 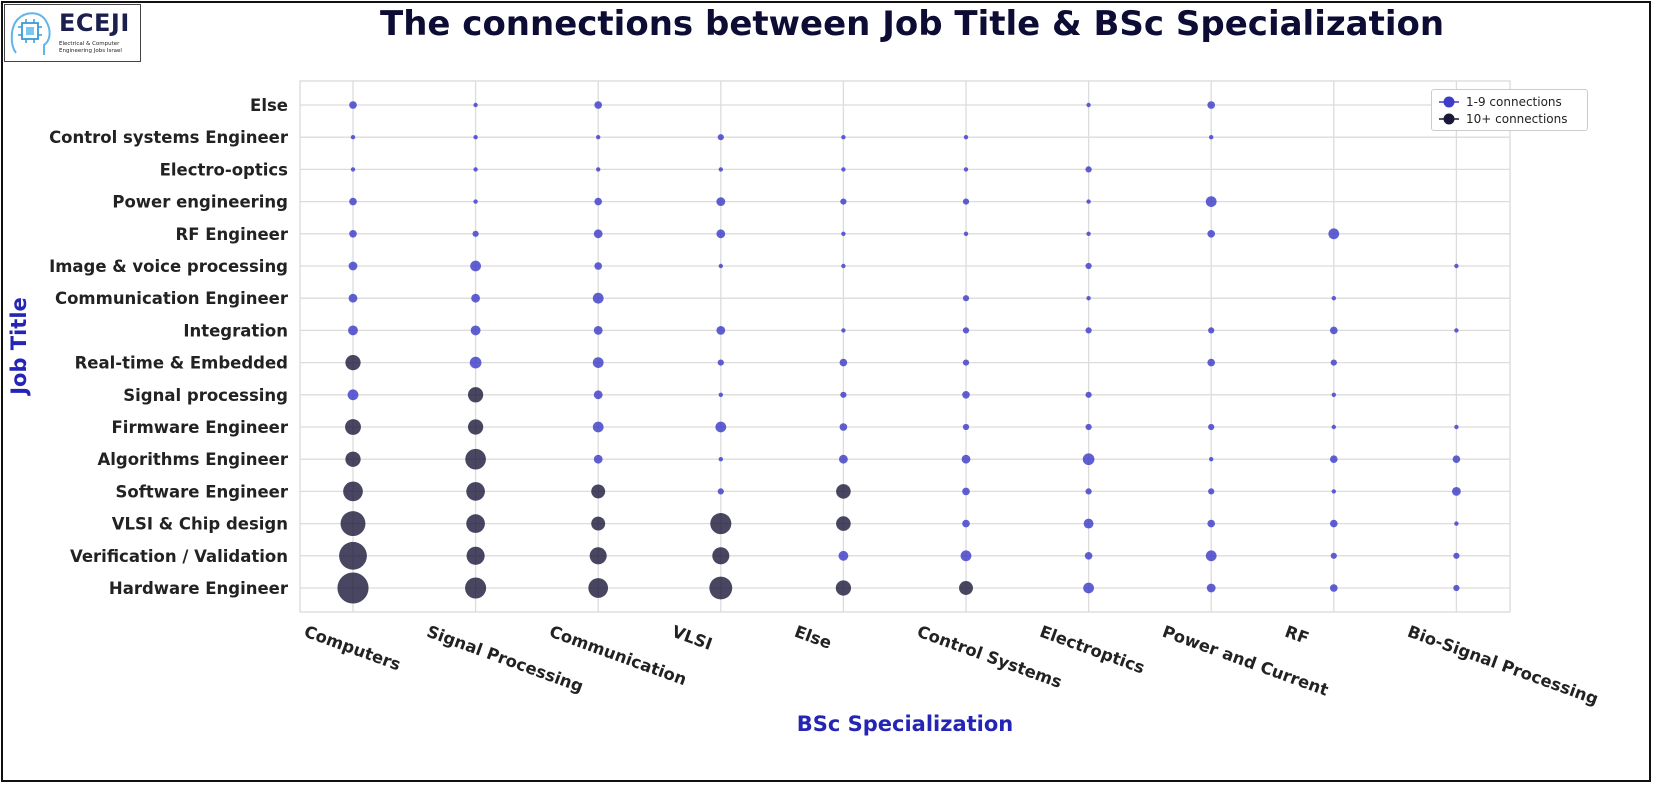 What do you see at coordinates (691, 638) in the screenshot?
I see `x-tick-label: VLSI` at bounding box center [691, 638].